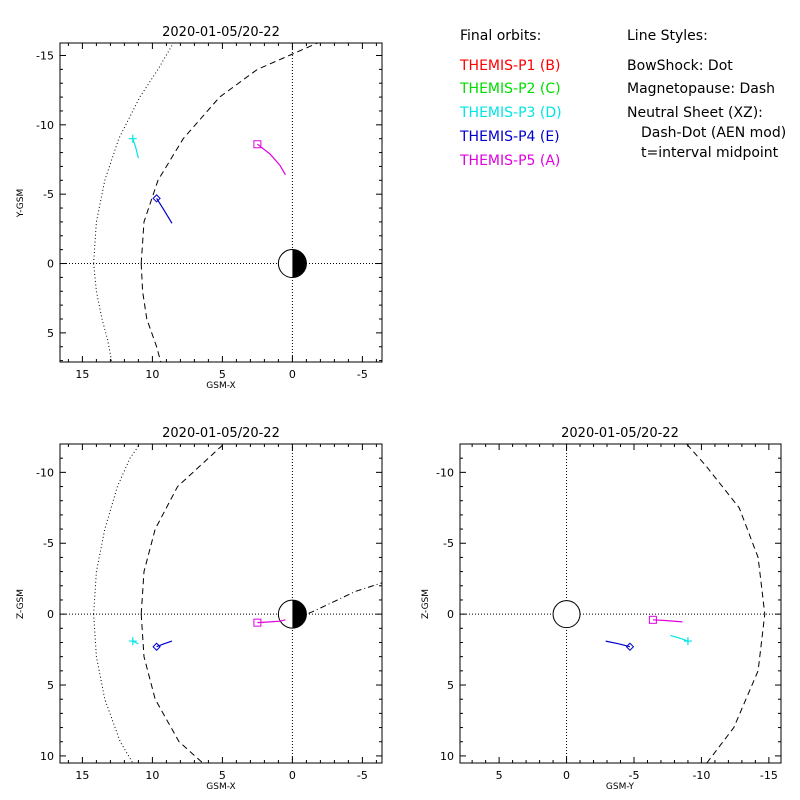 This screenshot has height=800, width=800. What do you see at coordinates (710, 153) in the screenshot?
I see `legend-style-midpoint: t=interval midpoint` at bounding box center [710, 153].